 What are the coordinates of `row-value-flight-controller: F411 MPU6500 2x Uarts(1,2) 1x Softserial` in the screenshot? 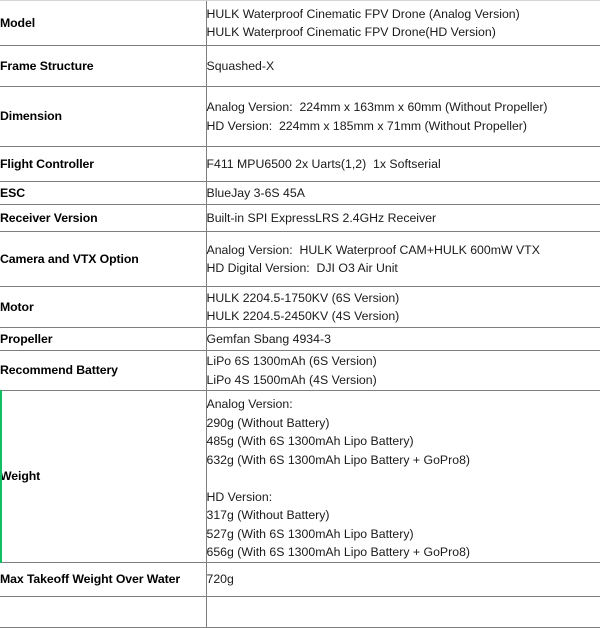 It's located at (403, 164).